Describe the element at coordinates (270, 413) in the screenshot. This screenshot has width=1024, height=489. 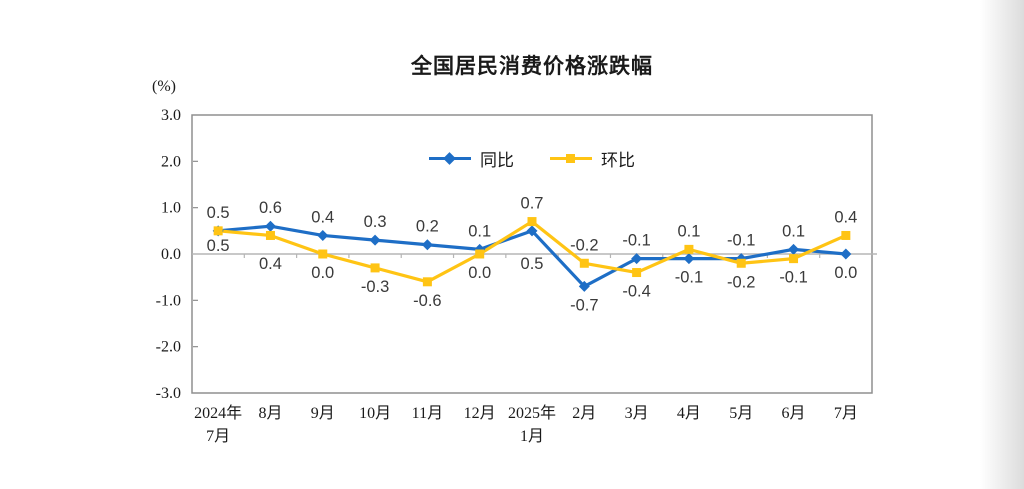
I see `x-axis-label: 8月` at that location.